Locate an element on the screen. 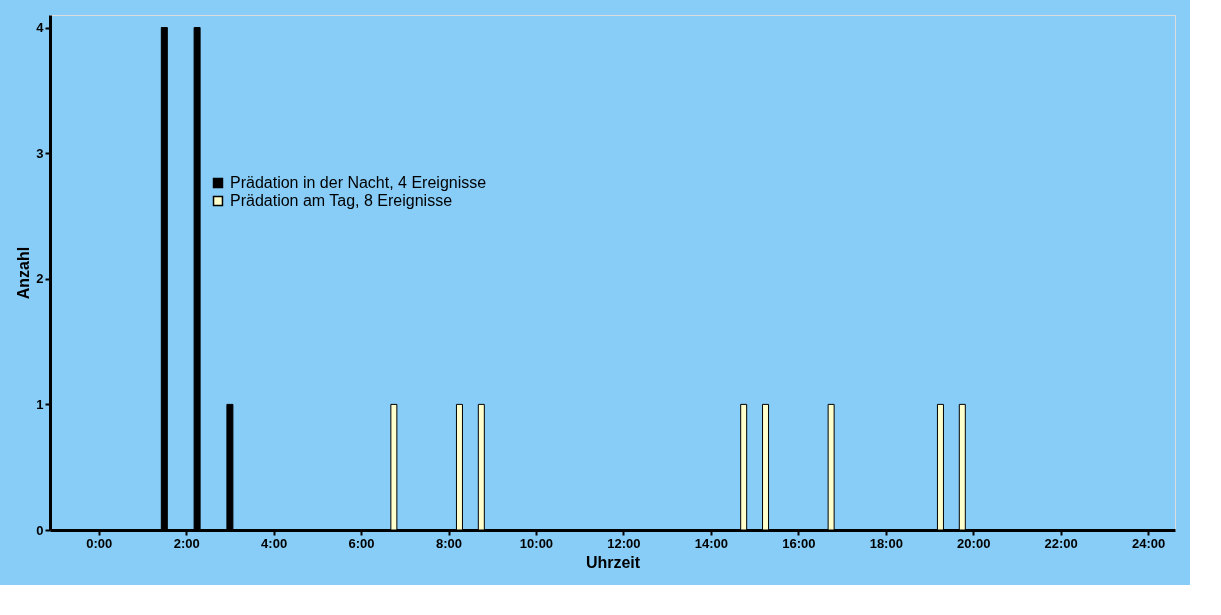 The width and height of the screenshot is (1221, 615). x-tick-label: 20:00 is located at coordinates (974, 543).